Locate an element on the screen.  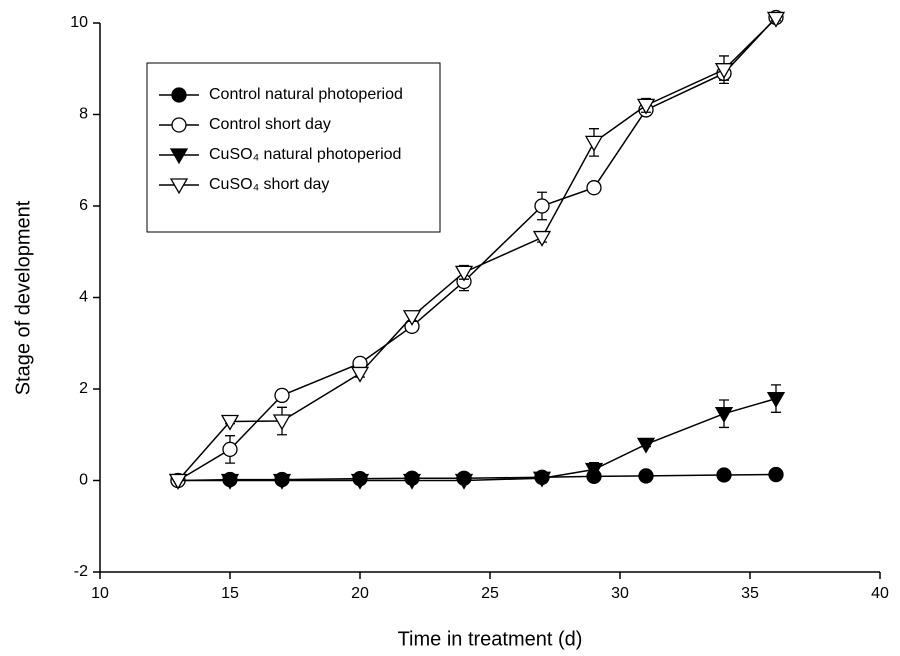
y-tick-label: 4 is located at coordinates (83, 297).